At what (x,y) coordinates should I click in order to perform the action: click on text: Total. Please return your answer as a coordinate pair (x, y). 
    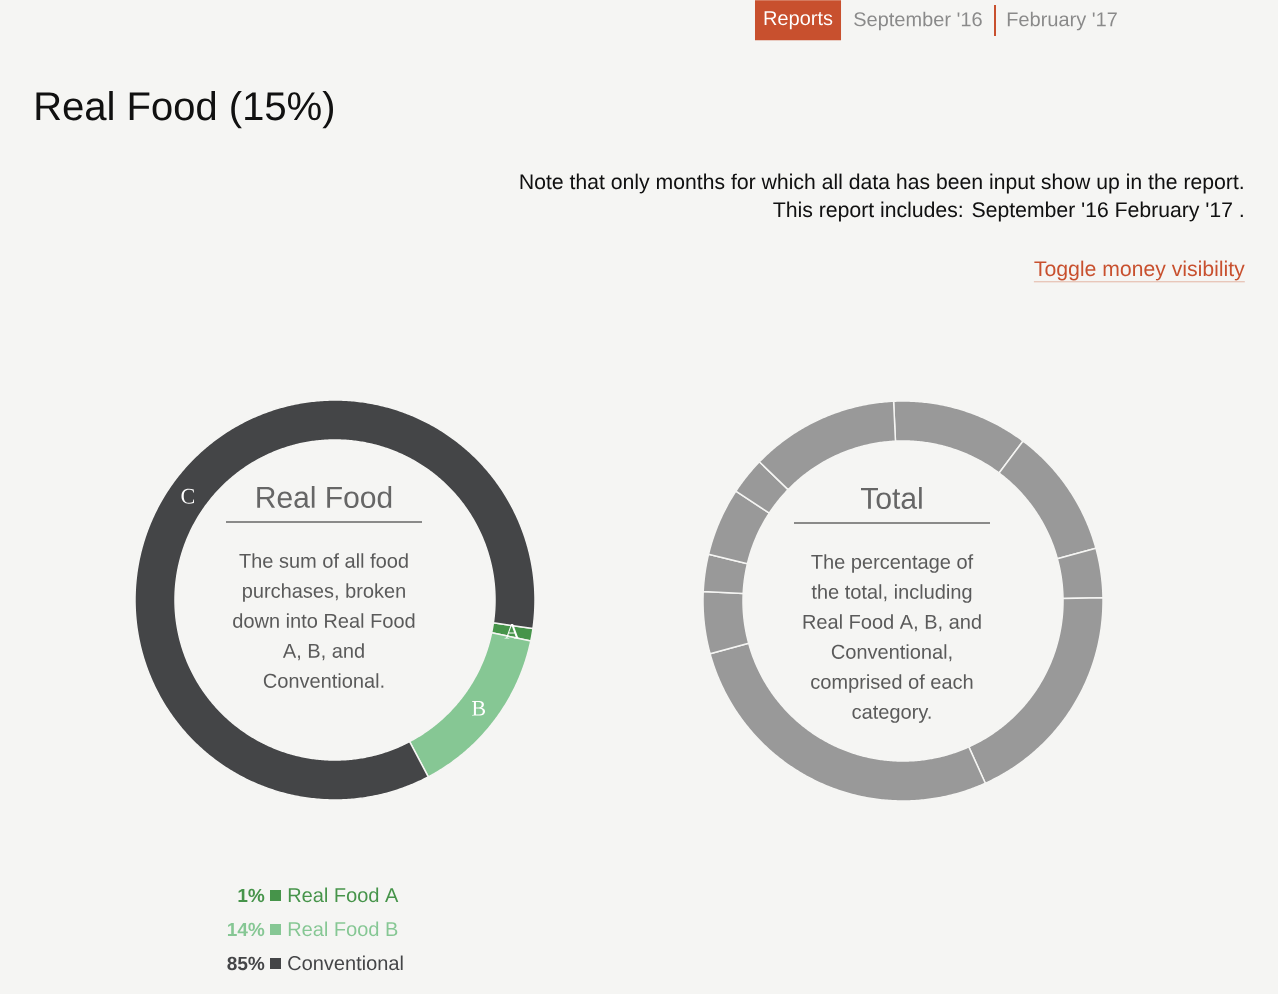
    Looking at the image, I should click on (891, 498).